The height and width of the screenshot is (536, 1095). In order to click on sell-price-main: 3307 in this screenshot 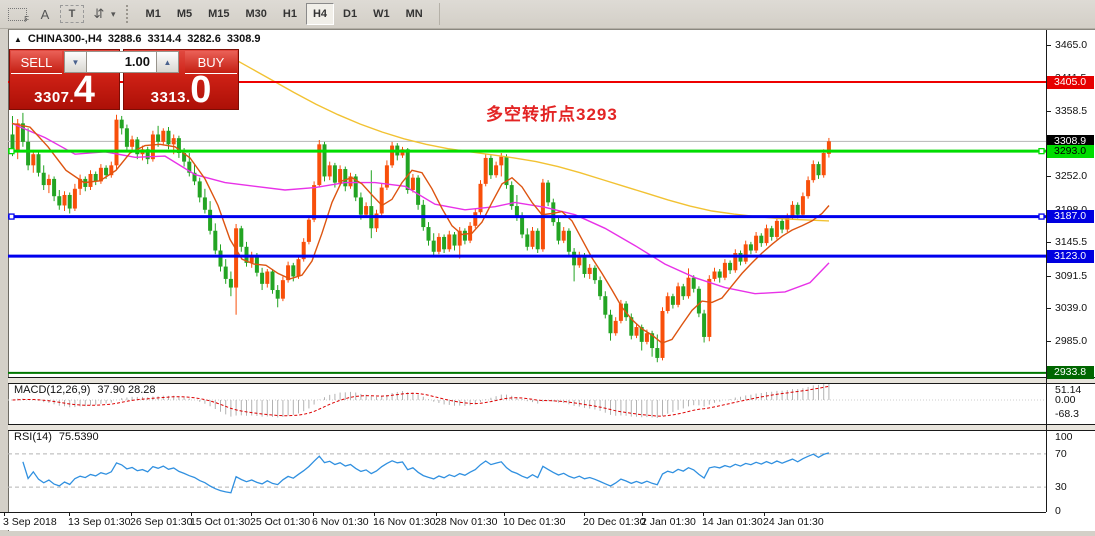, I will do `click(52, 97)`.